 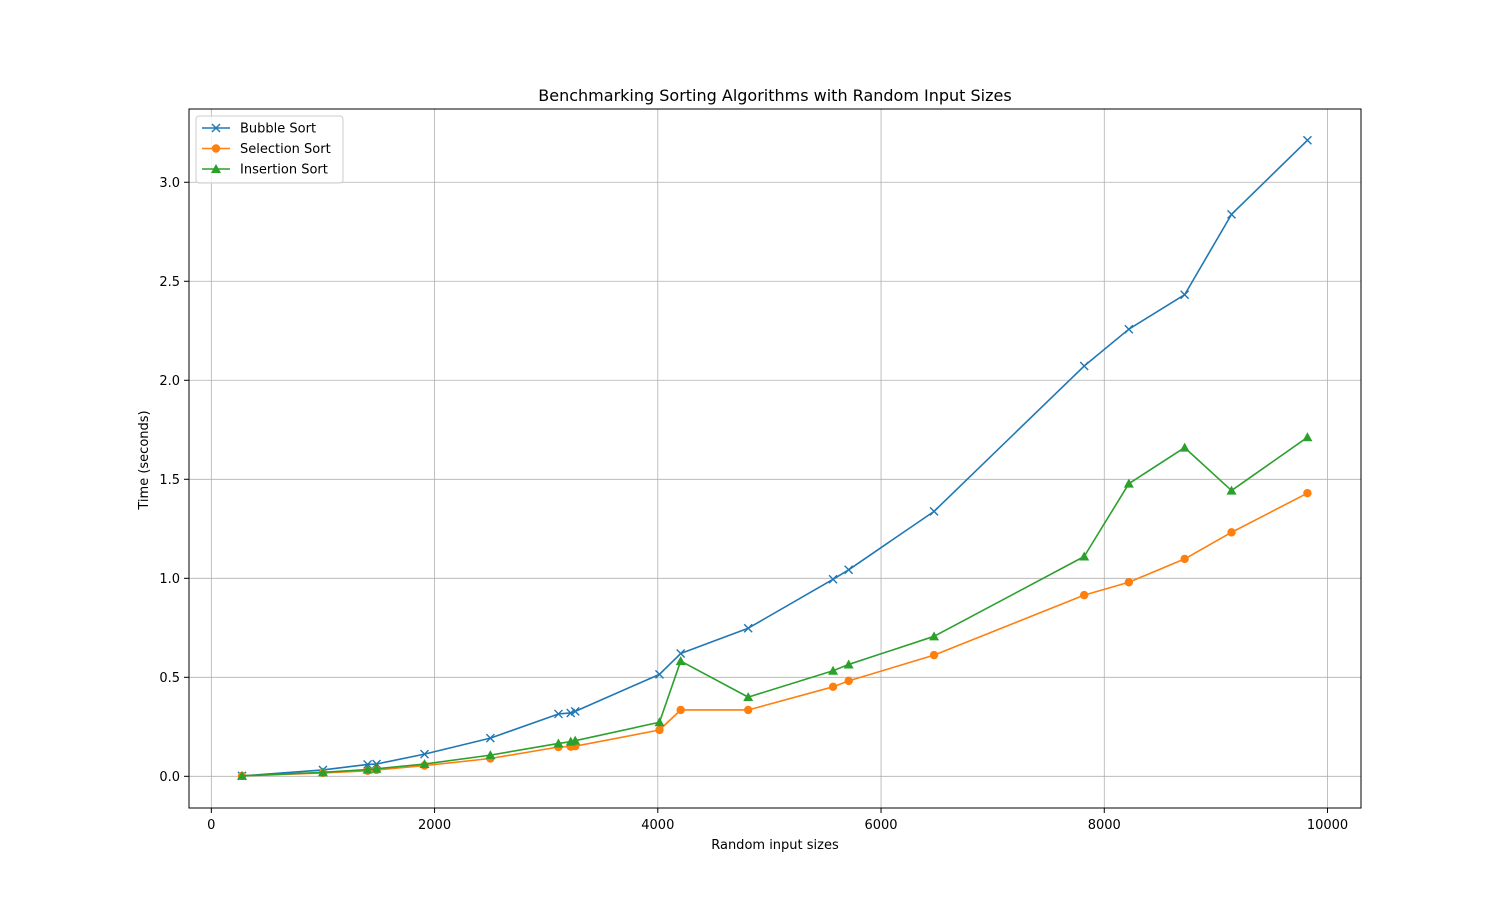 What do you see at coordinates (278, 129) in the screenshot?
I see `legend-label-bubble-sort: Bubble Sort` at bounding box center [278, 129].